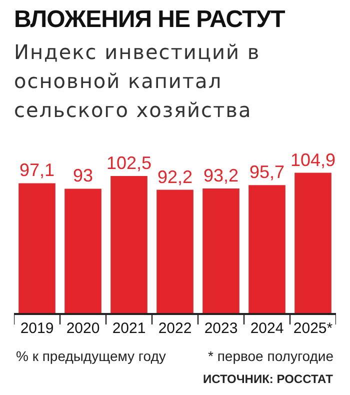 The image size is (350, 395). Describe the element at coordinates (221, 328) in the screenshot. I see `x-tick-label: 2023` at that location.